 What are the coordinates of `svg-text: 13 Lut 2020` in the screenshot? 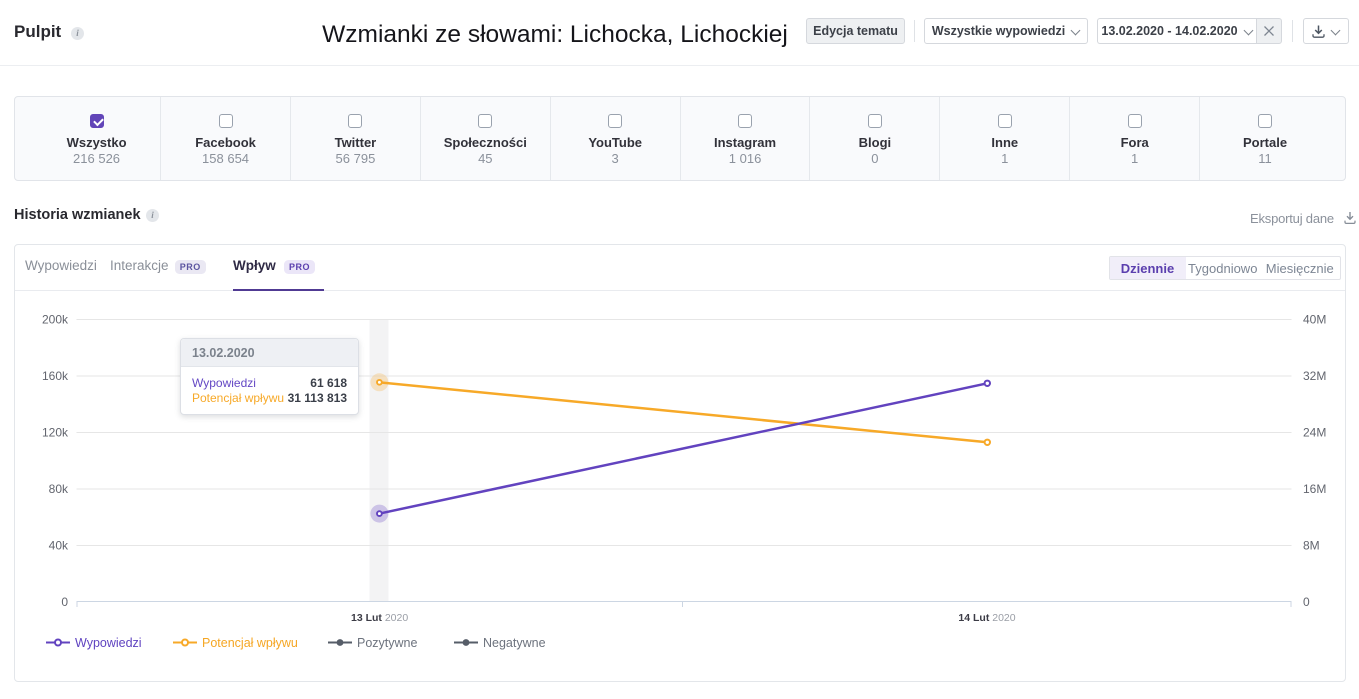 It's located at (379, 618).